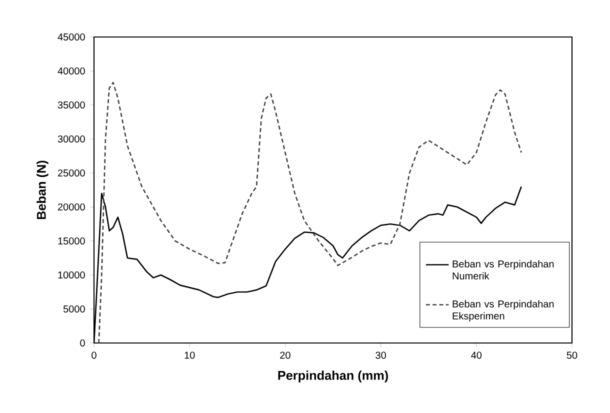 The image size is (610, 413). Describe the element at coordinates (71, 71) in the screenshot. I see `y-tick-label: 40000` at that location.